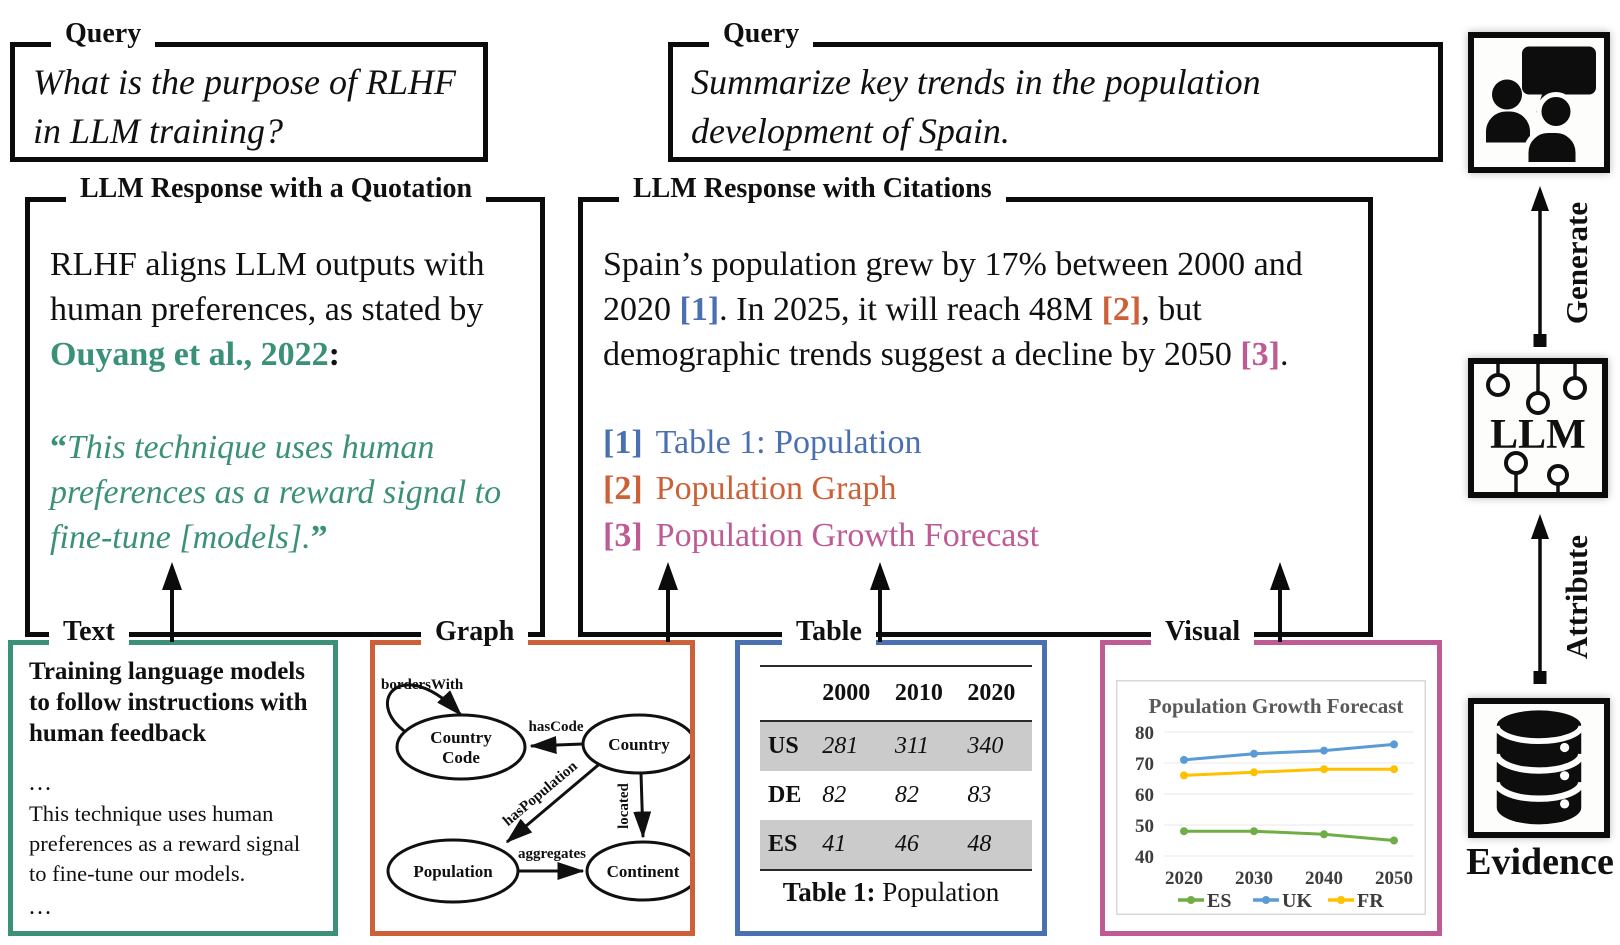 This screenshot has width=1620, height=945. I want to click on svg-text: 2040, so click(1324, 878).